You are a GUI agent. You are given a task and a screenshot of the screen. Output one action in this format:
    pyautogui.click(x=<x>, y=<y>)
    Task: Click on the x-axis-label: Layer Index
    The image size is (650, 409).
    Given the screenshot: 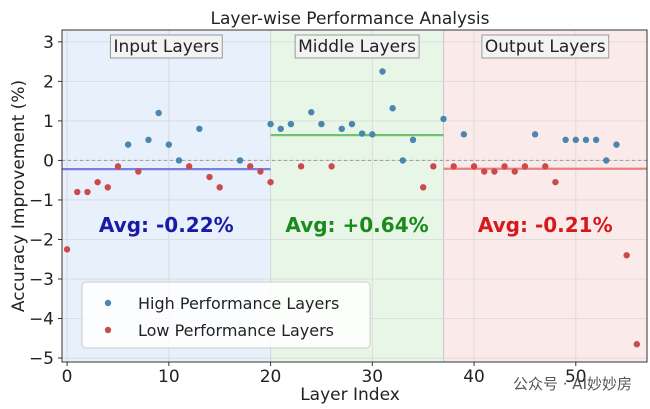 What is the action you would take?
    pyautogui.click(x=350, y=395)
    